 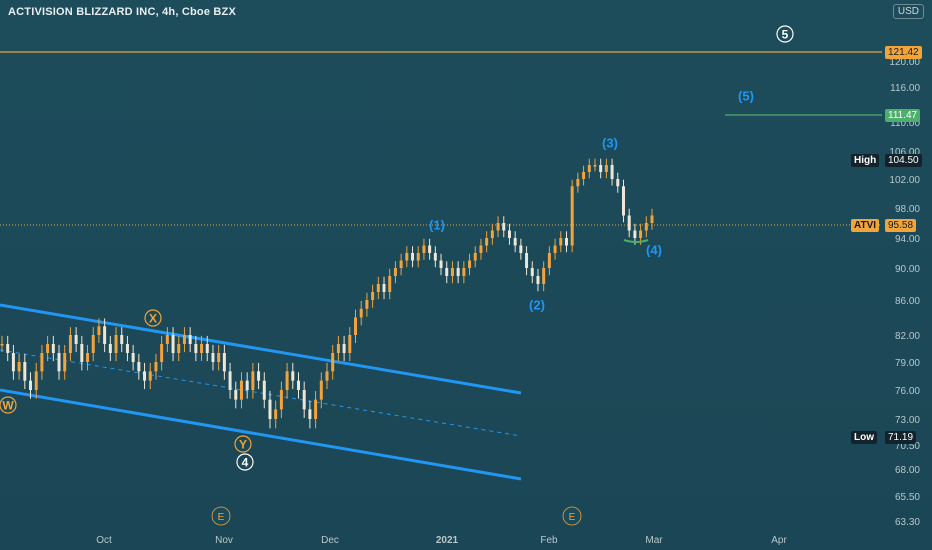 I want to click on earnings-marker, so click(x=221, y=516).